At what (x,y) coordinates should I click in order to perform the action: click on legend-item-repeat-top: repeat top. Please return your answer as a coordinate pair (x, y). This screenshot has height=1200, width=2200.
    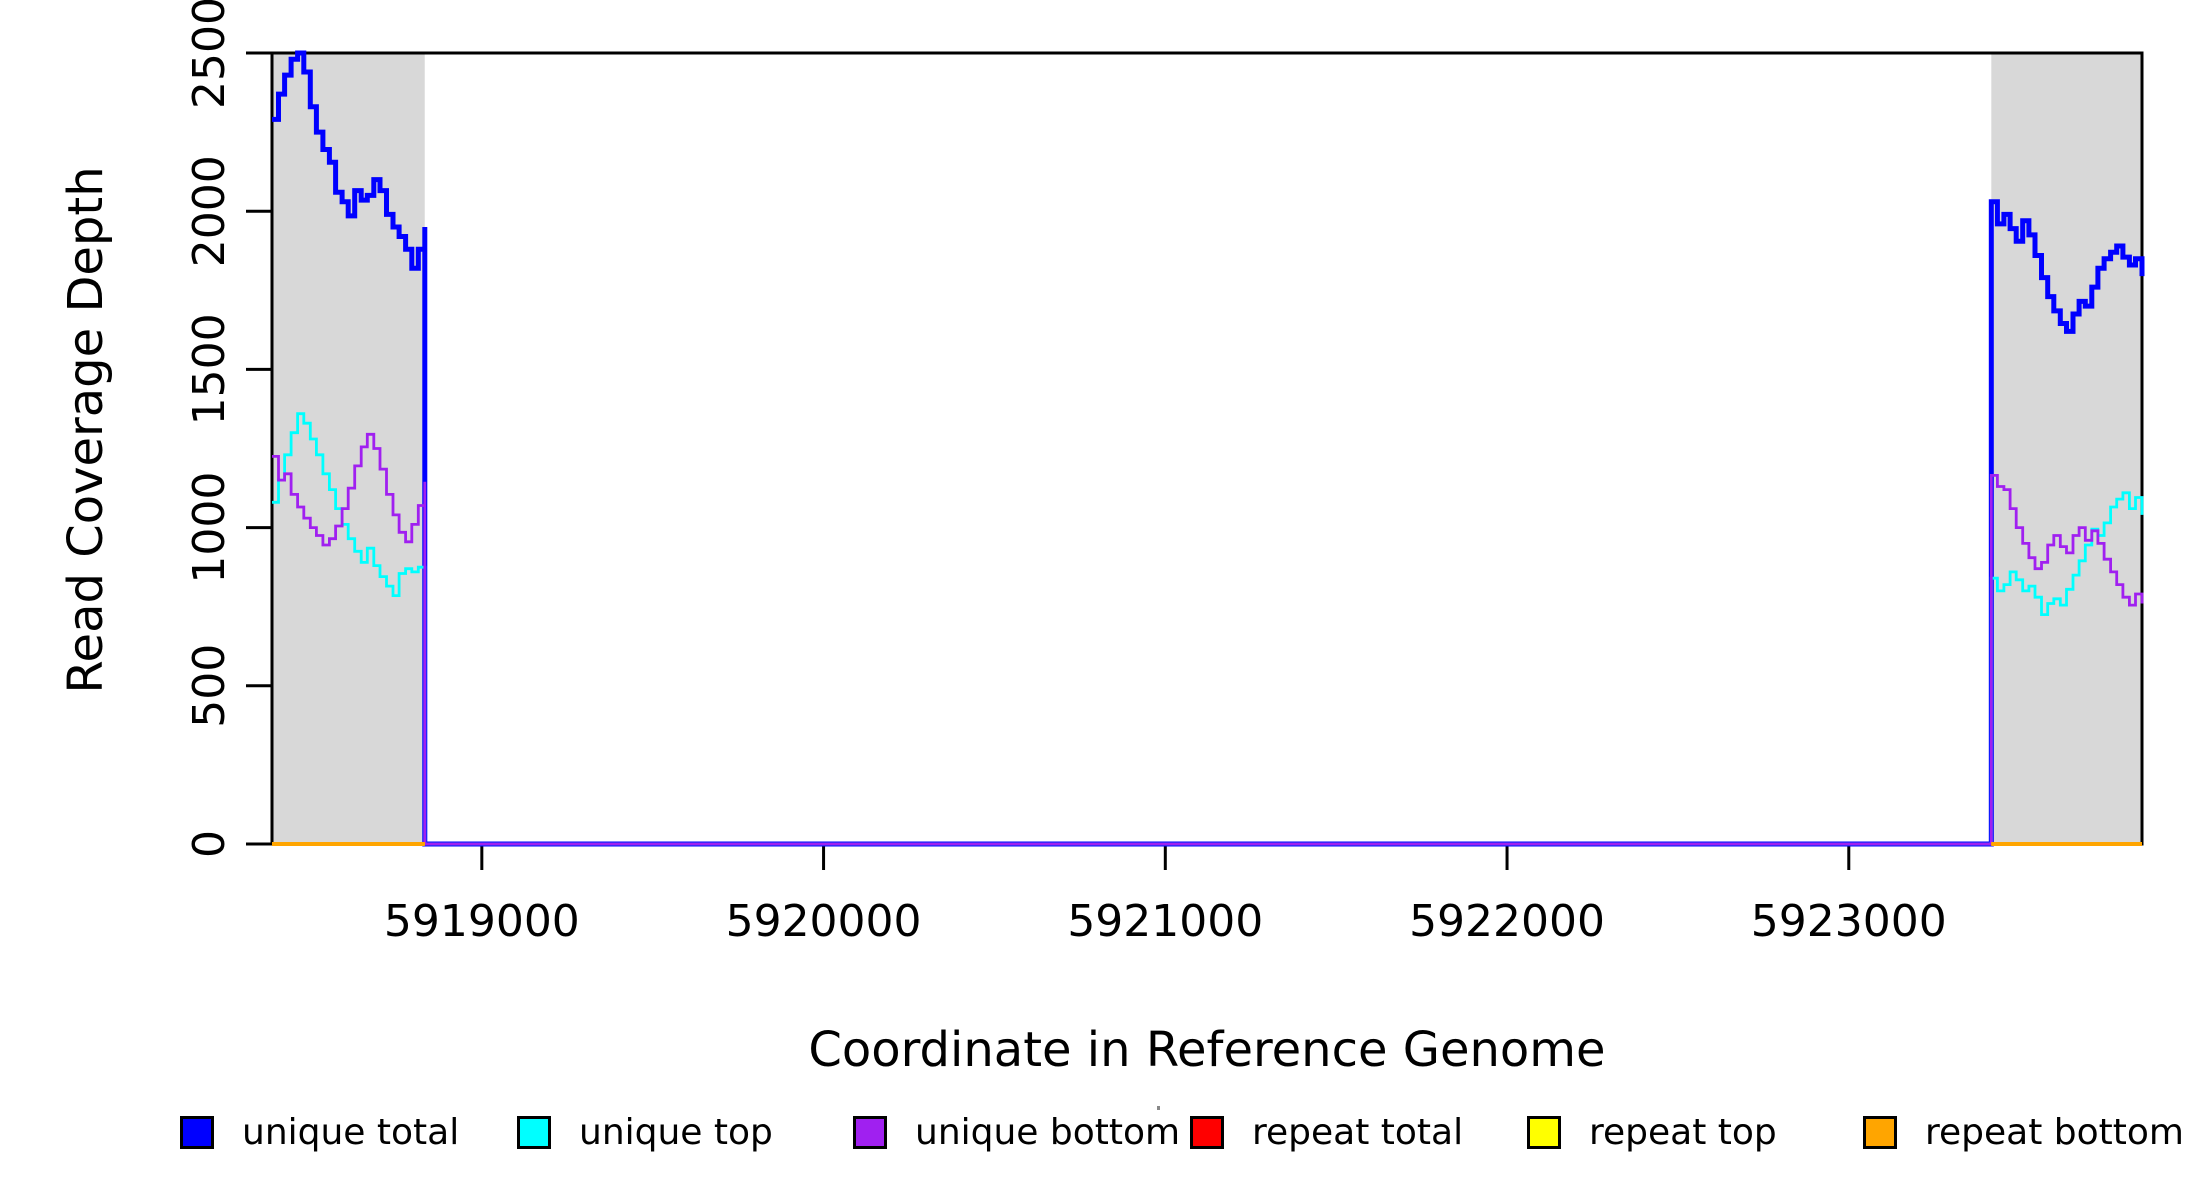
    Looking at the image, I should click on (1652, 1132).